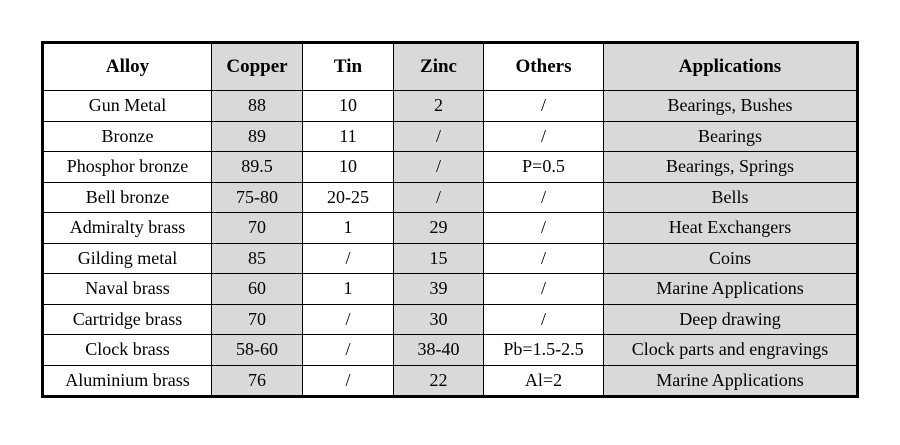 The image size is (900, 445). What do you see at coordinates (730, 350) in the screenshot?
I see `cell-applications: Clock parts and engravings` at bounding box center [730, 350].